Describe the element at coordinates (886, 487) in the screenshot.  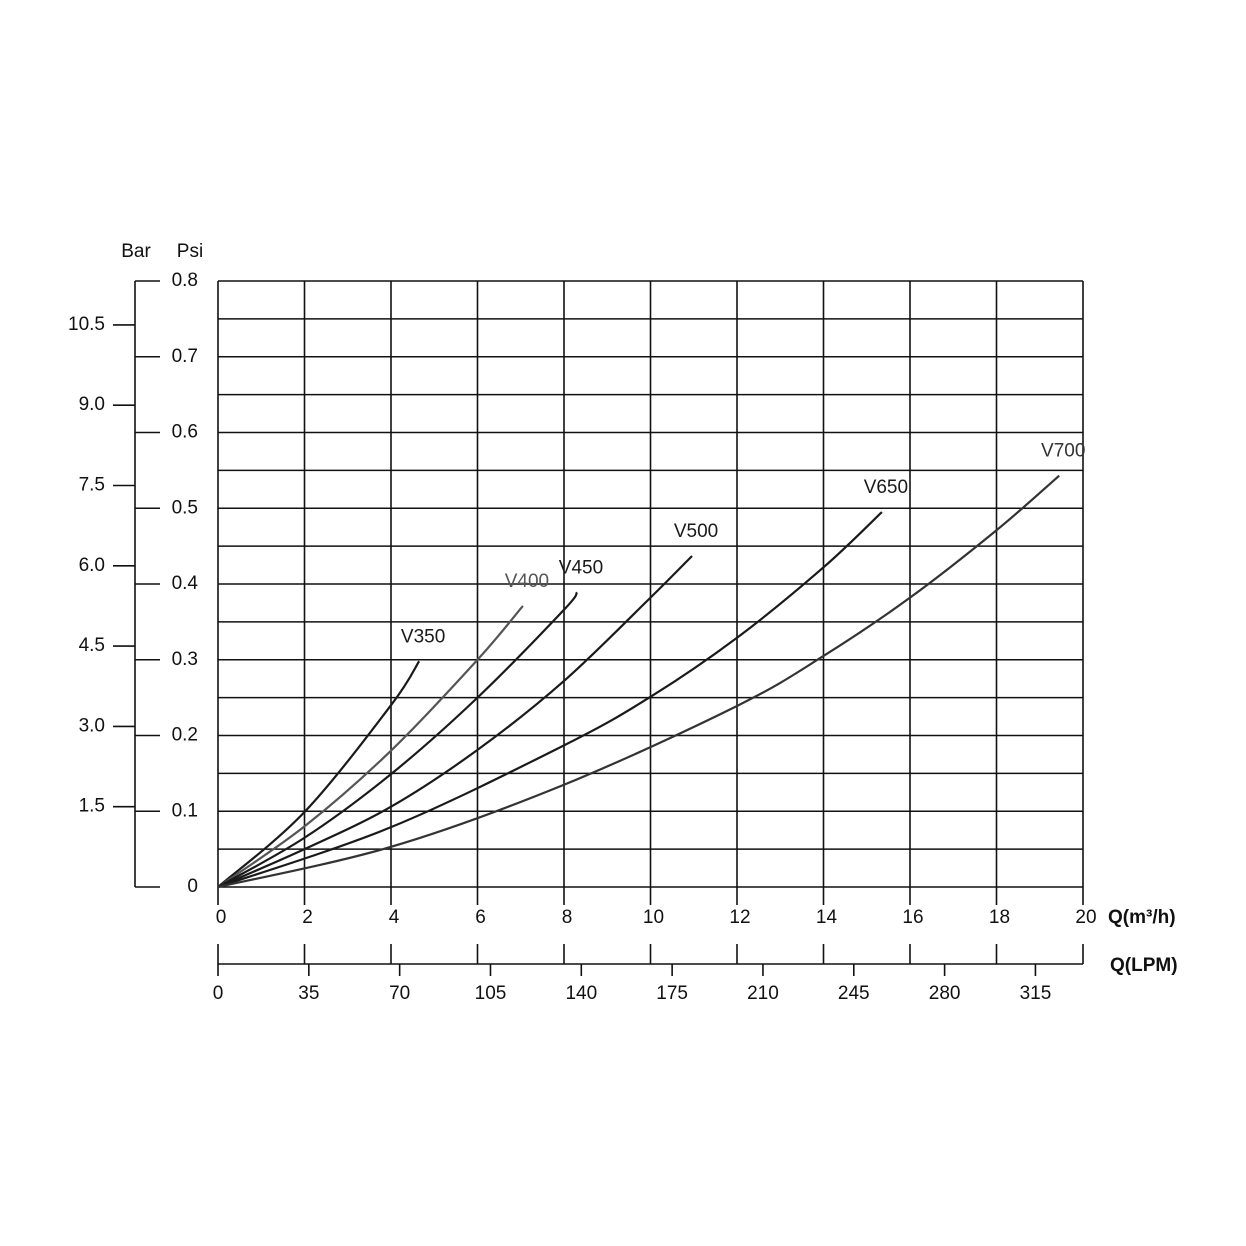
I see `series-label: V650` at that location.